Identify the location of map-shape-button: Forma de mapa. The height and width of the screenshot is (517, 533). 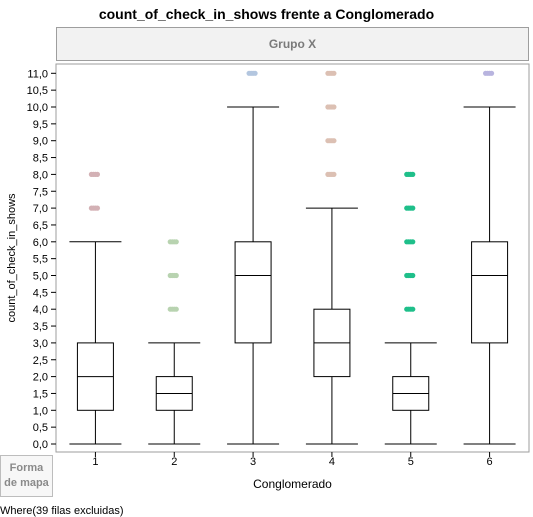
(26, 476).